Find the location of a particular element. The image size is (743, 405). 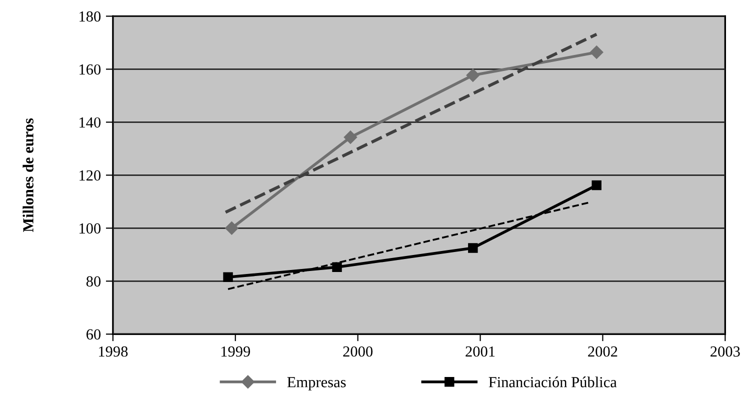

legend-label: Empresas is located at coordinates (316, 383).